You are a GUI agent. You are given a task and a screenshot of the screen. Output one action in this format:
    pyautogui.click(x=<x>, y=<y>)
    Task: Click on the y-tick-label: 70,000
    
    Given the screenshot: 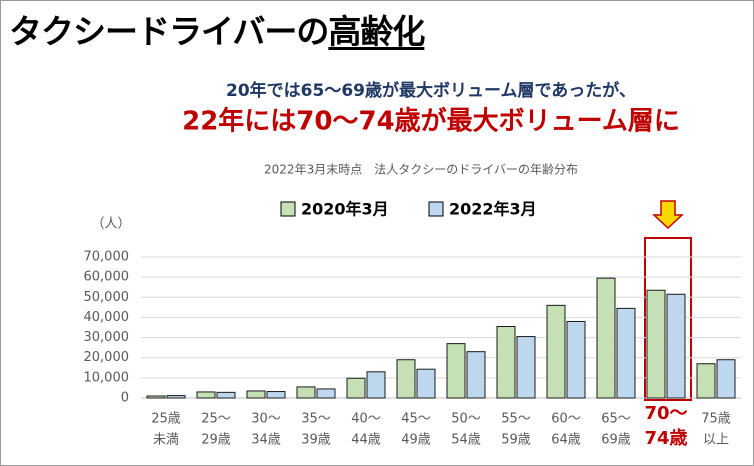 What is the action you would take?
    pyautogui.click(x=107, y=257)
    